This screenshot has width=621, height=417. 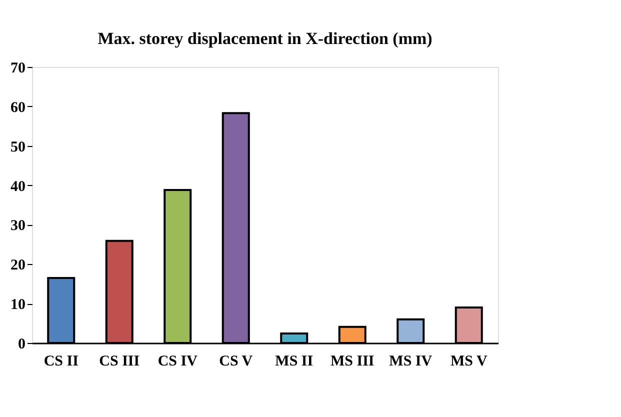 I want to click on x-tick-label: CS II, so click(x=61, y=362).